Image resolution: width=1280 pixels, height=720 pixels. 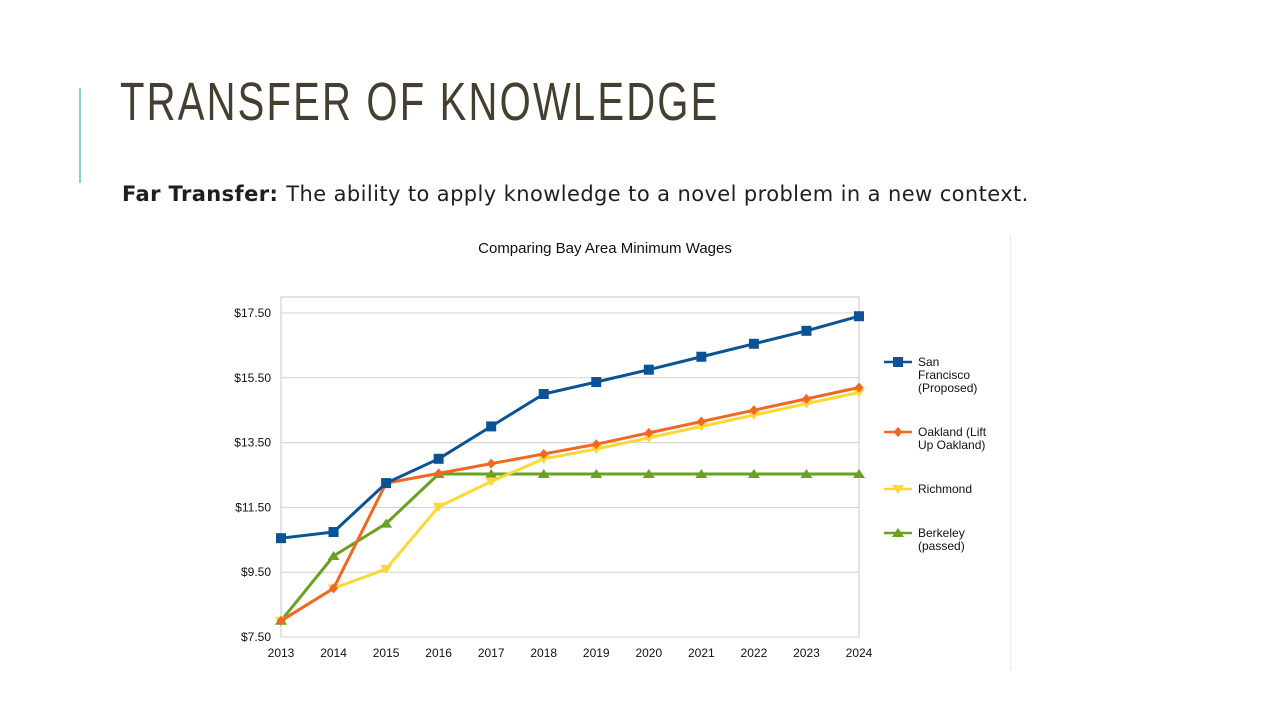 I want to click on y-tick-label: $15.50, so click(x=252, y=378).